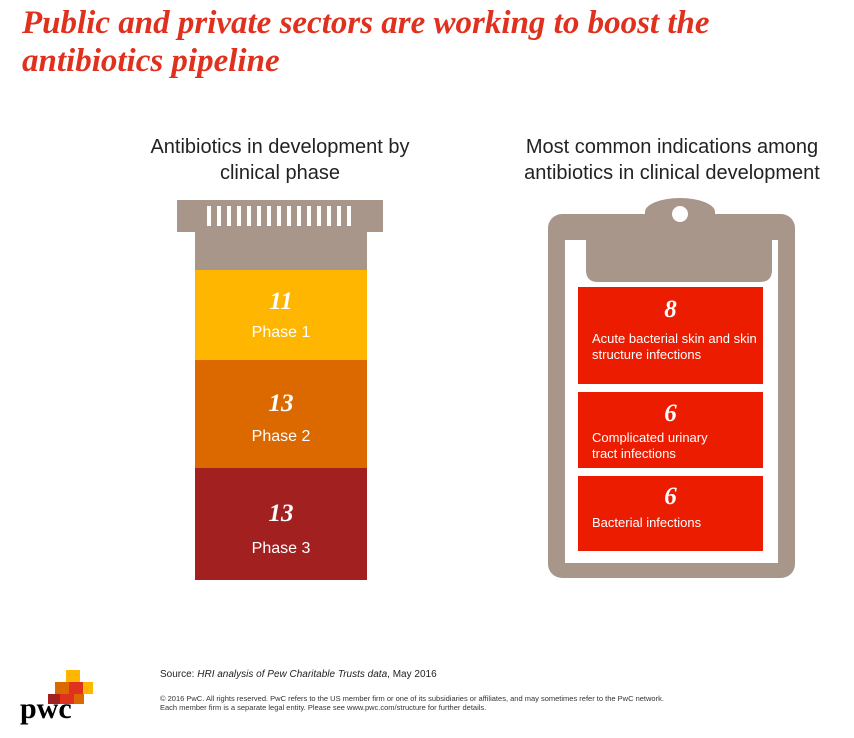 This screenshot has height=738, width=854. I want to click on phase-label: Phase 2, so click(281, 436).